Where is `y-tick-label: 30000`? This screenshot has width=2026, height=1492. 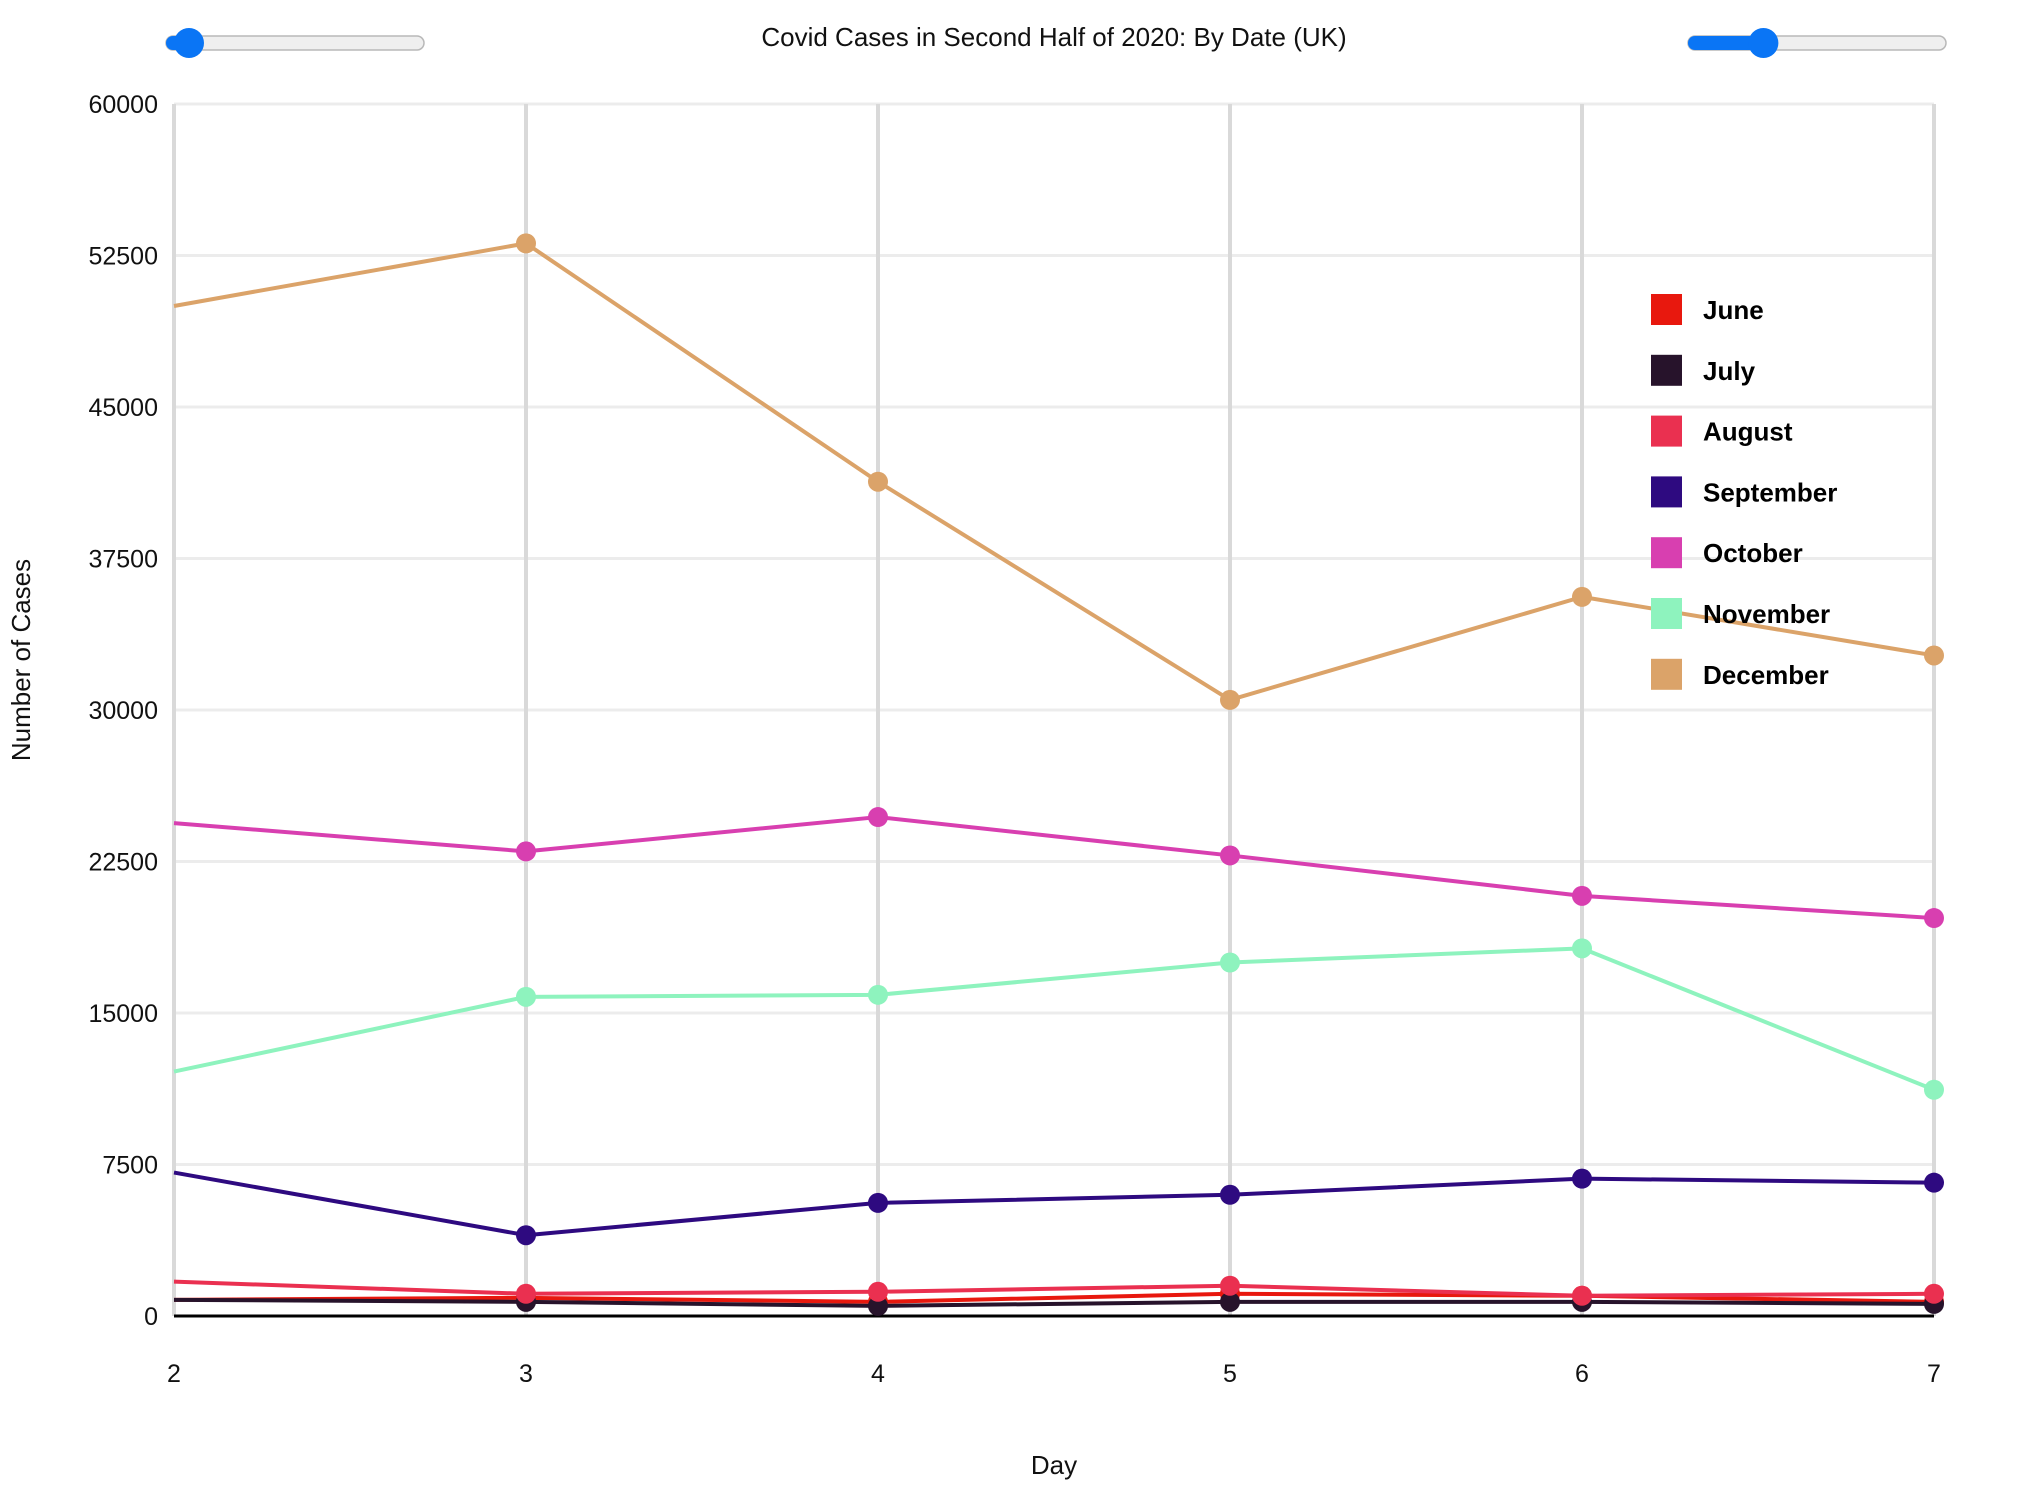
y-tick-label: 30000 is located at coordinates (123, 711).